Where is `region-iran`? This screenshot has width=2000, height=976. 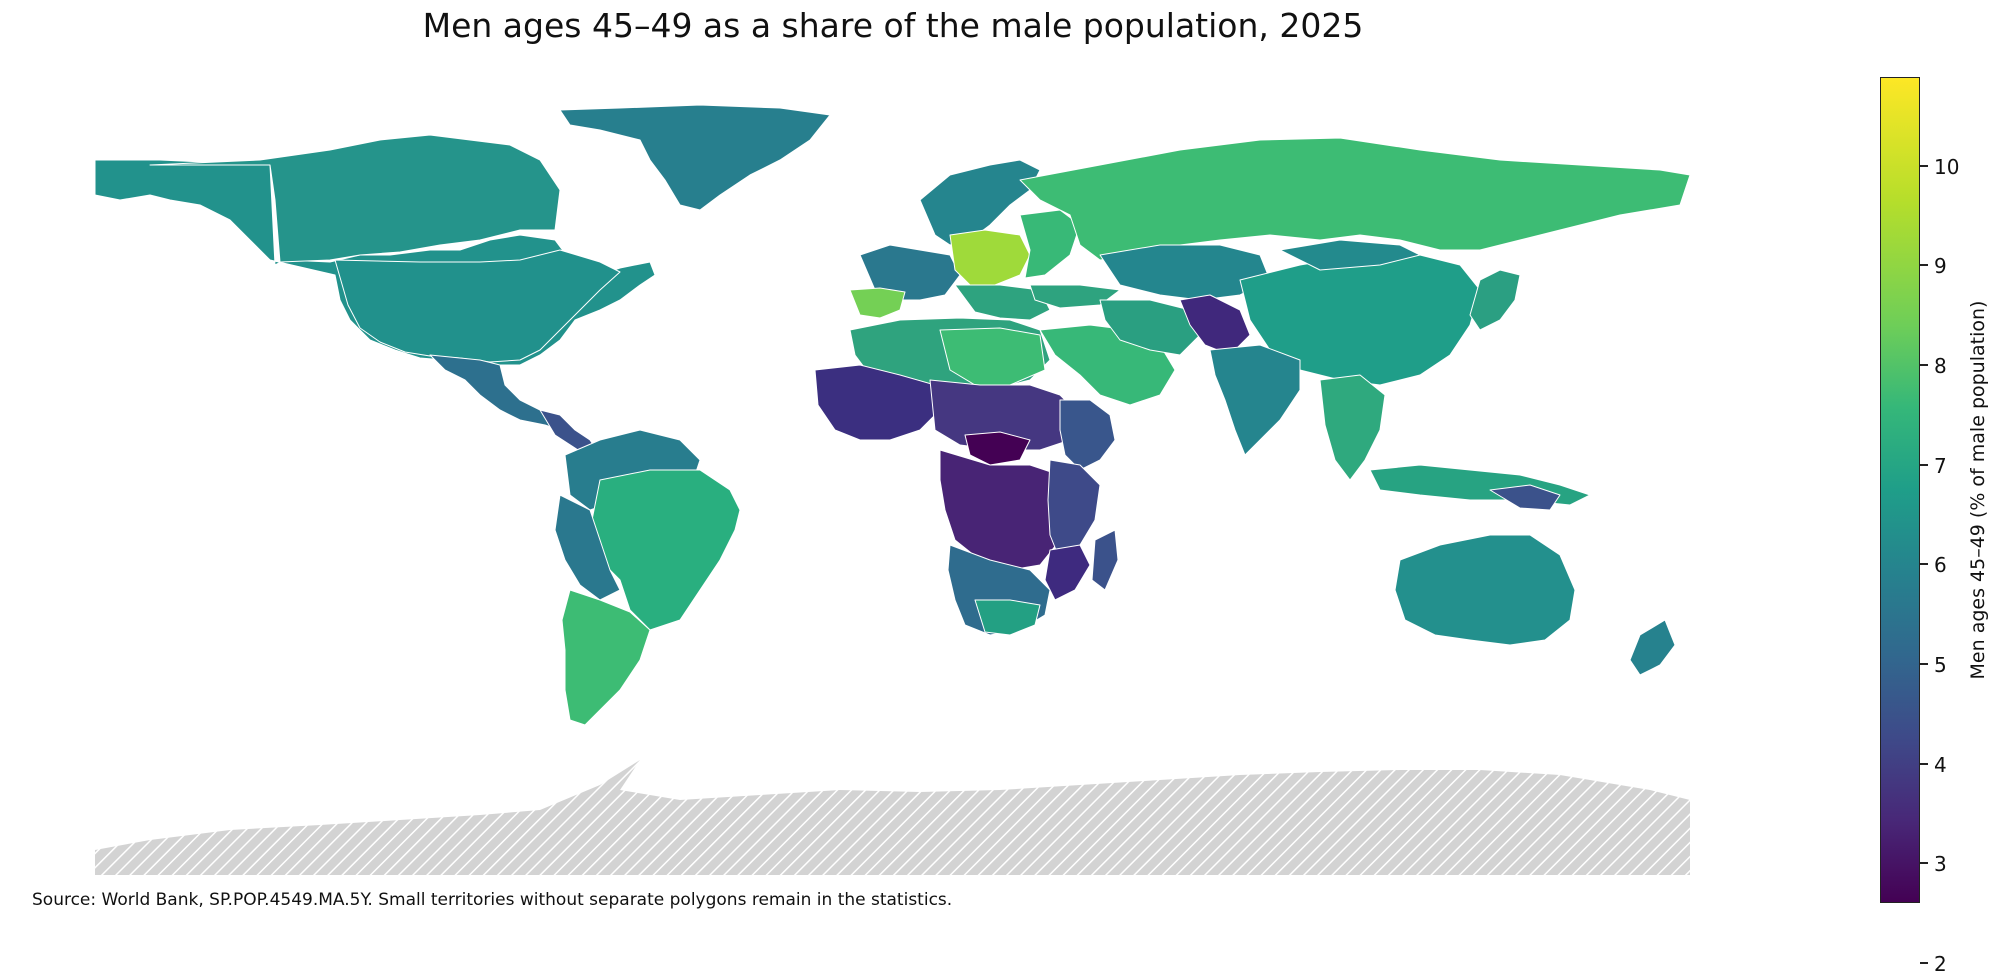 region-iran is located at coordinates (1150, 327).